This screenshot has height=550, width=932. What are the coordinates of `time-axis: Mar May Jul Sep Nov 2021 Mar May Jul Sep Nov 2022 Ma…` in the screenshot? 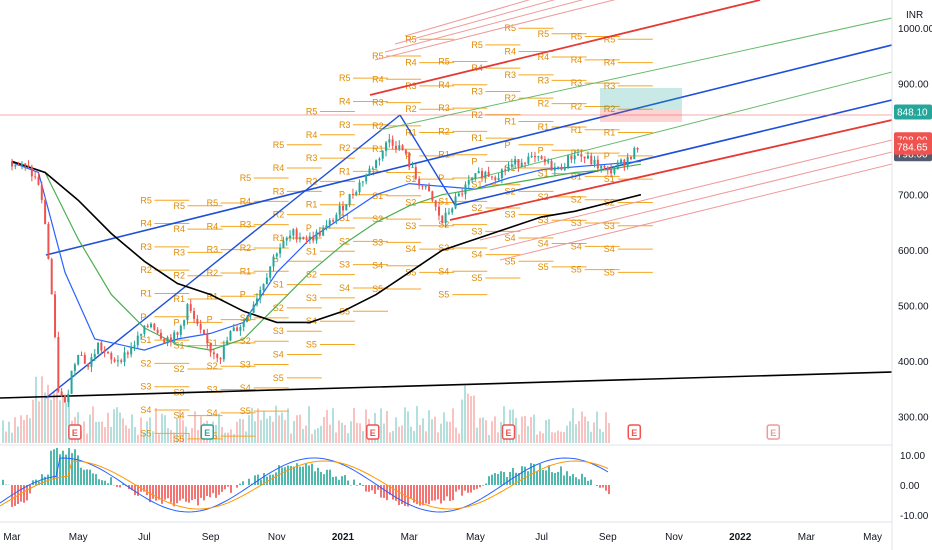 It's located at (446, 532).